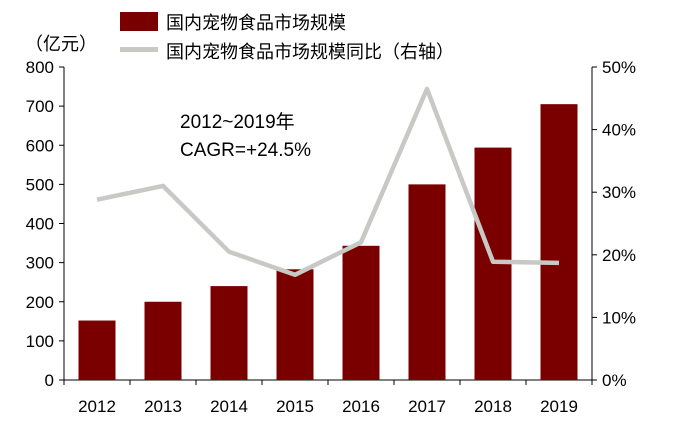 This screenshot has height=431, width=674. I want to click on cagr-annotation-line1: 2012~2019年, so click(237, 122).